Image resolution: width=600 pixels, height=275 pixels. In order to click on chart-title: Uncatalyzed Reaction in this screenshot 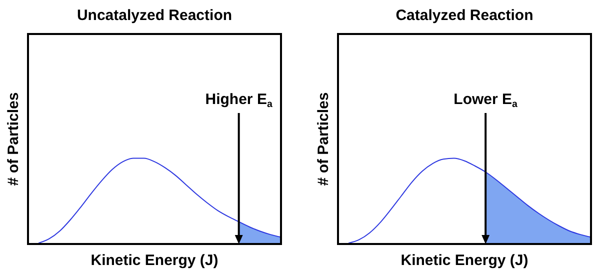, I will do `click(154, 15)`.